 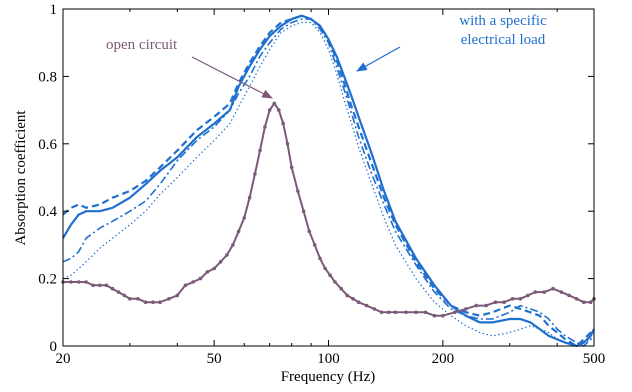 I want to click on y-tick-label: 1, so click(x=54, y=10).